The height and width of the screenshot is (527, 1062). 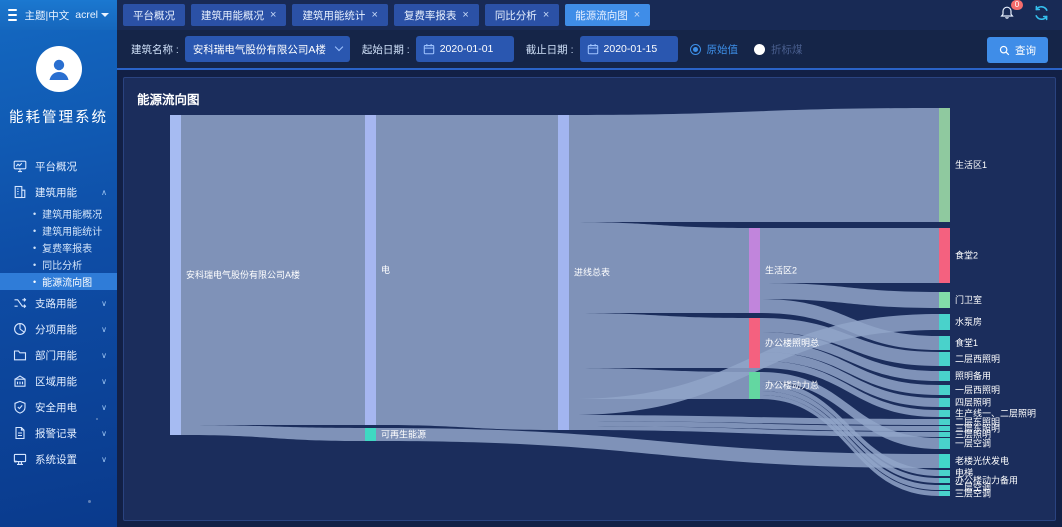 What do you see at coordinates (464, 49) in the screenshot?
I see `start-date-input: 2020-01-01` at bounding box center [464, 49].